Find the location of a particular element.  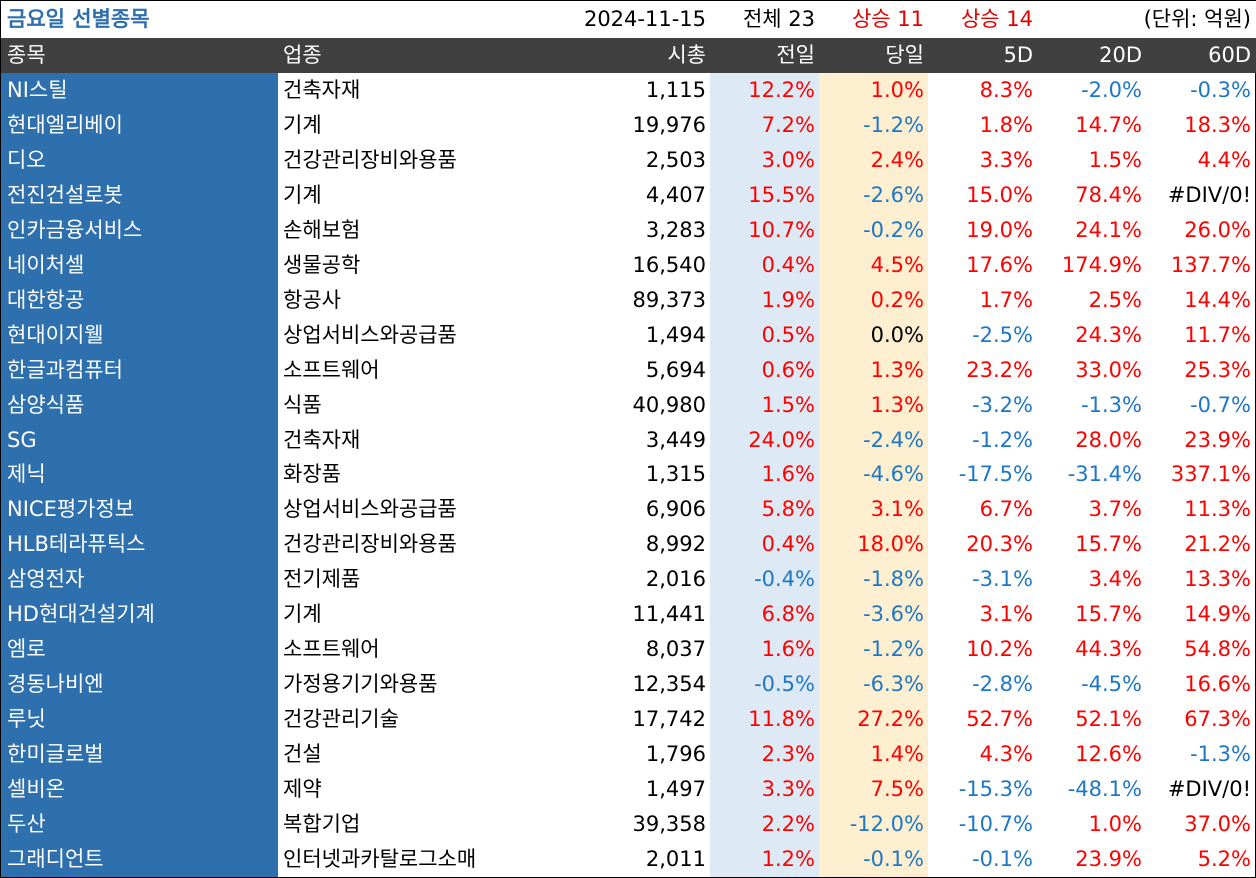

change-5d-cell: -2.5% is located at coordinates (1002, 334).